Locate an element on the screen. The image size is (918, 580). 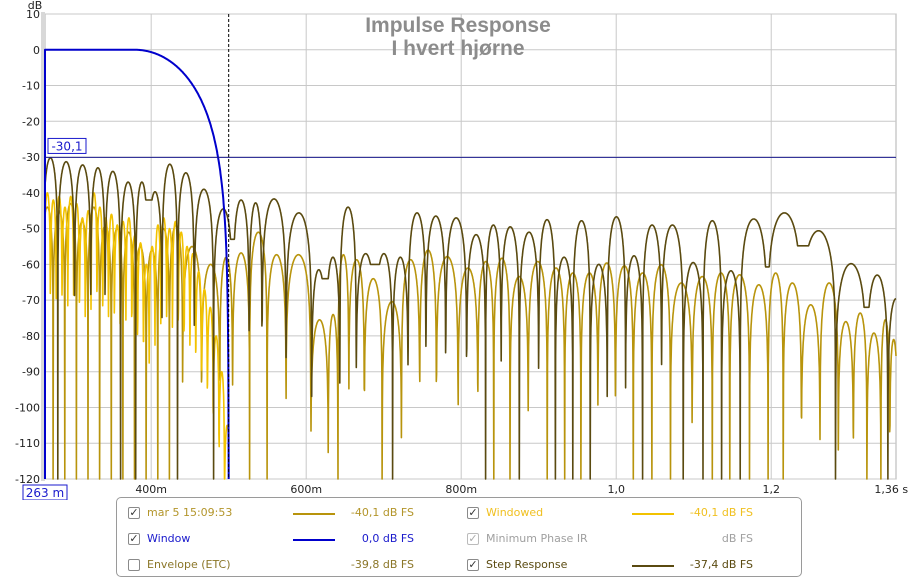
legend-value: -37,4 dB FS is located at coordinates (721, 564).